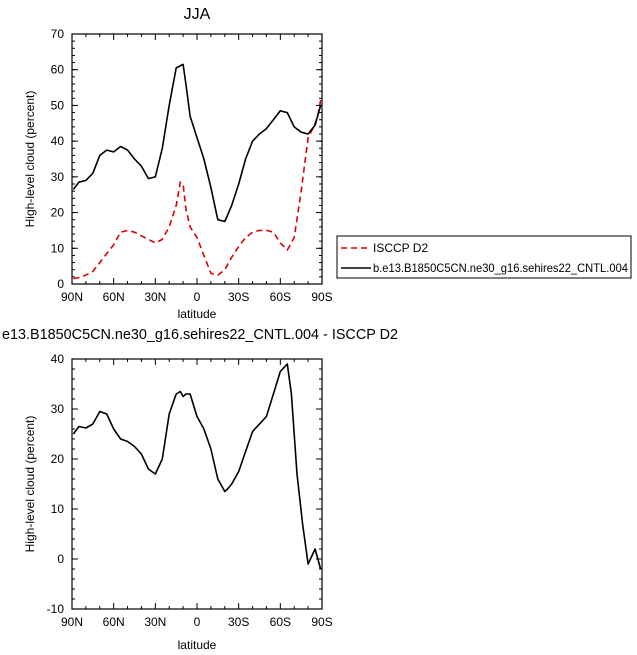 Image resolution: width=637 pixels, height=655 pixels. I want to click on chart-bottom-xlabel: latitude, so click(197, 645).